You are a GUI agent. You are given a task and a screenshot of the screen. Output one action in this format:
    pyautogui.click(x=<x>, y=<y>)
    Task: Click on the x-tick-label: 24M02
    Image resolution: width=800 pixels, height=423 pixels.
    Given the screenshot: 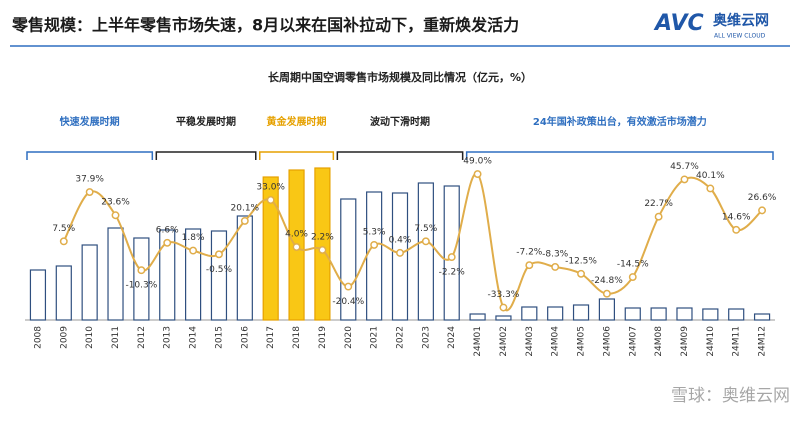 What is the action you would take?
    pyautogui.click(x=504, y=341)
    